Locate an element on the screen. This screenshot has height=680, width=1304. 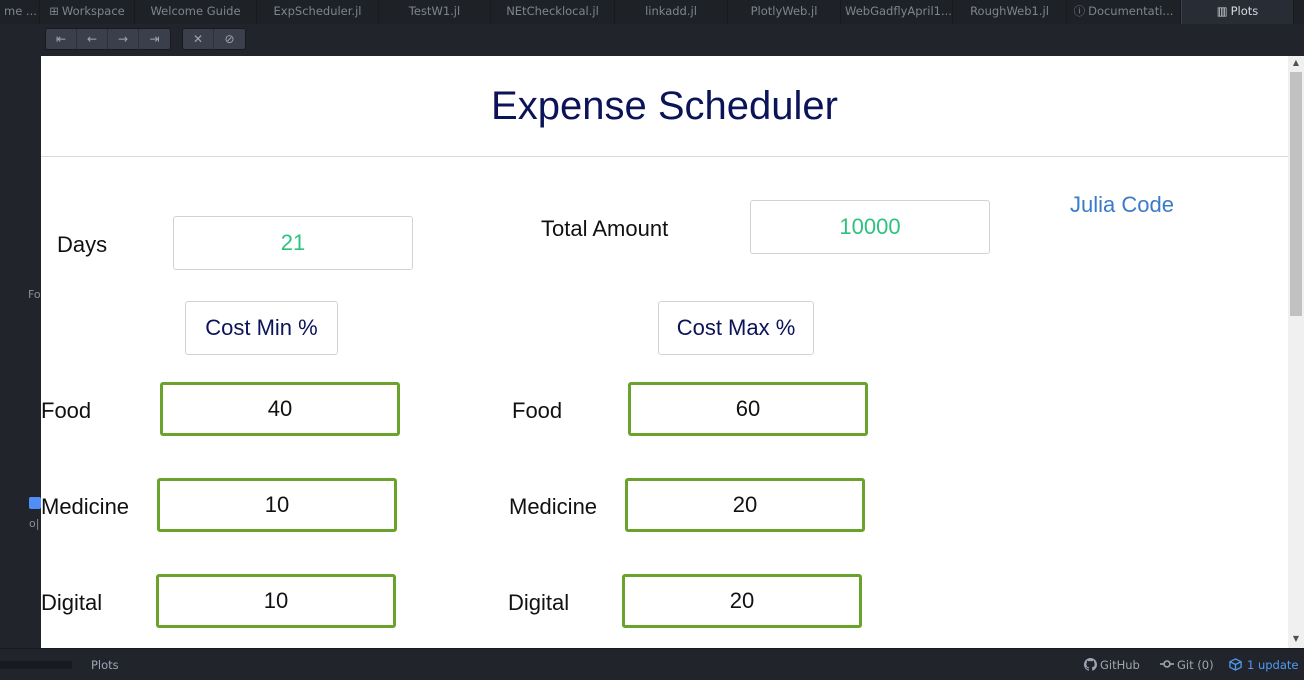
status-github: GitHub is located at coordinates (1112, 665).